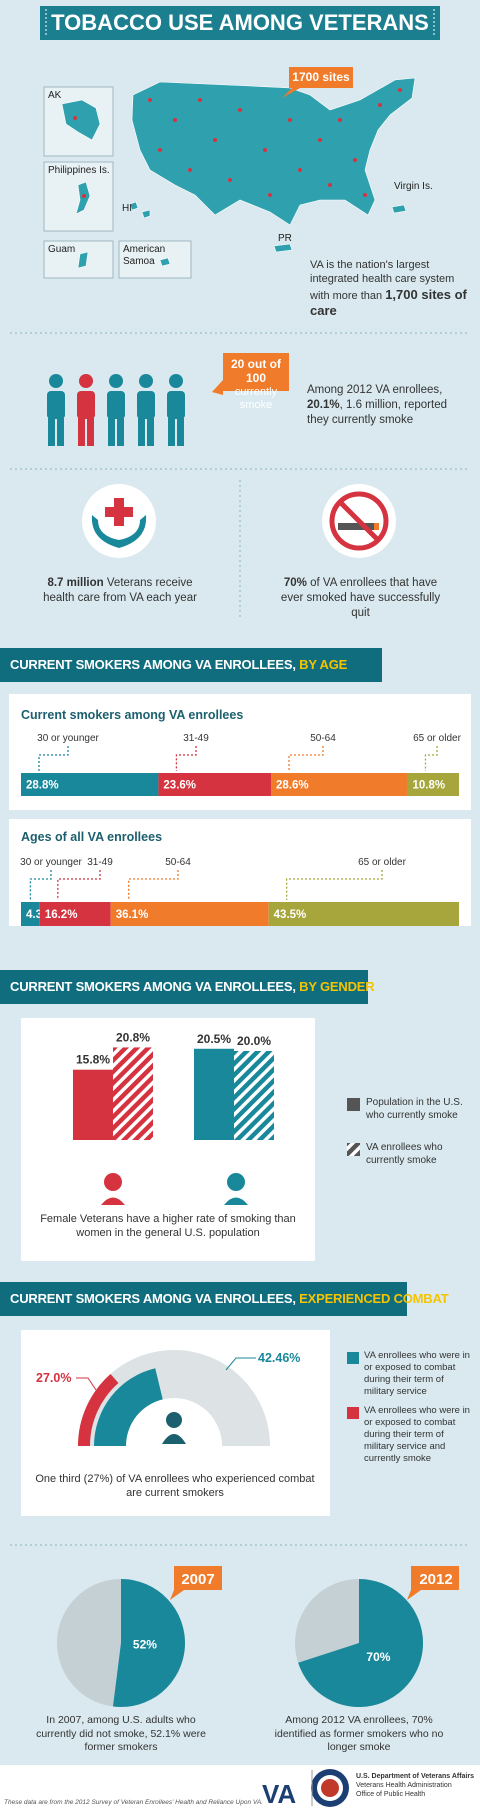 The image size is (480, 1811). I want to click on category-label: 65 or older, so click(437, 738).